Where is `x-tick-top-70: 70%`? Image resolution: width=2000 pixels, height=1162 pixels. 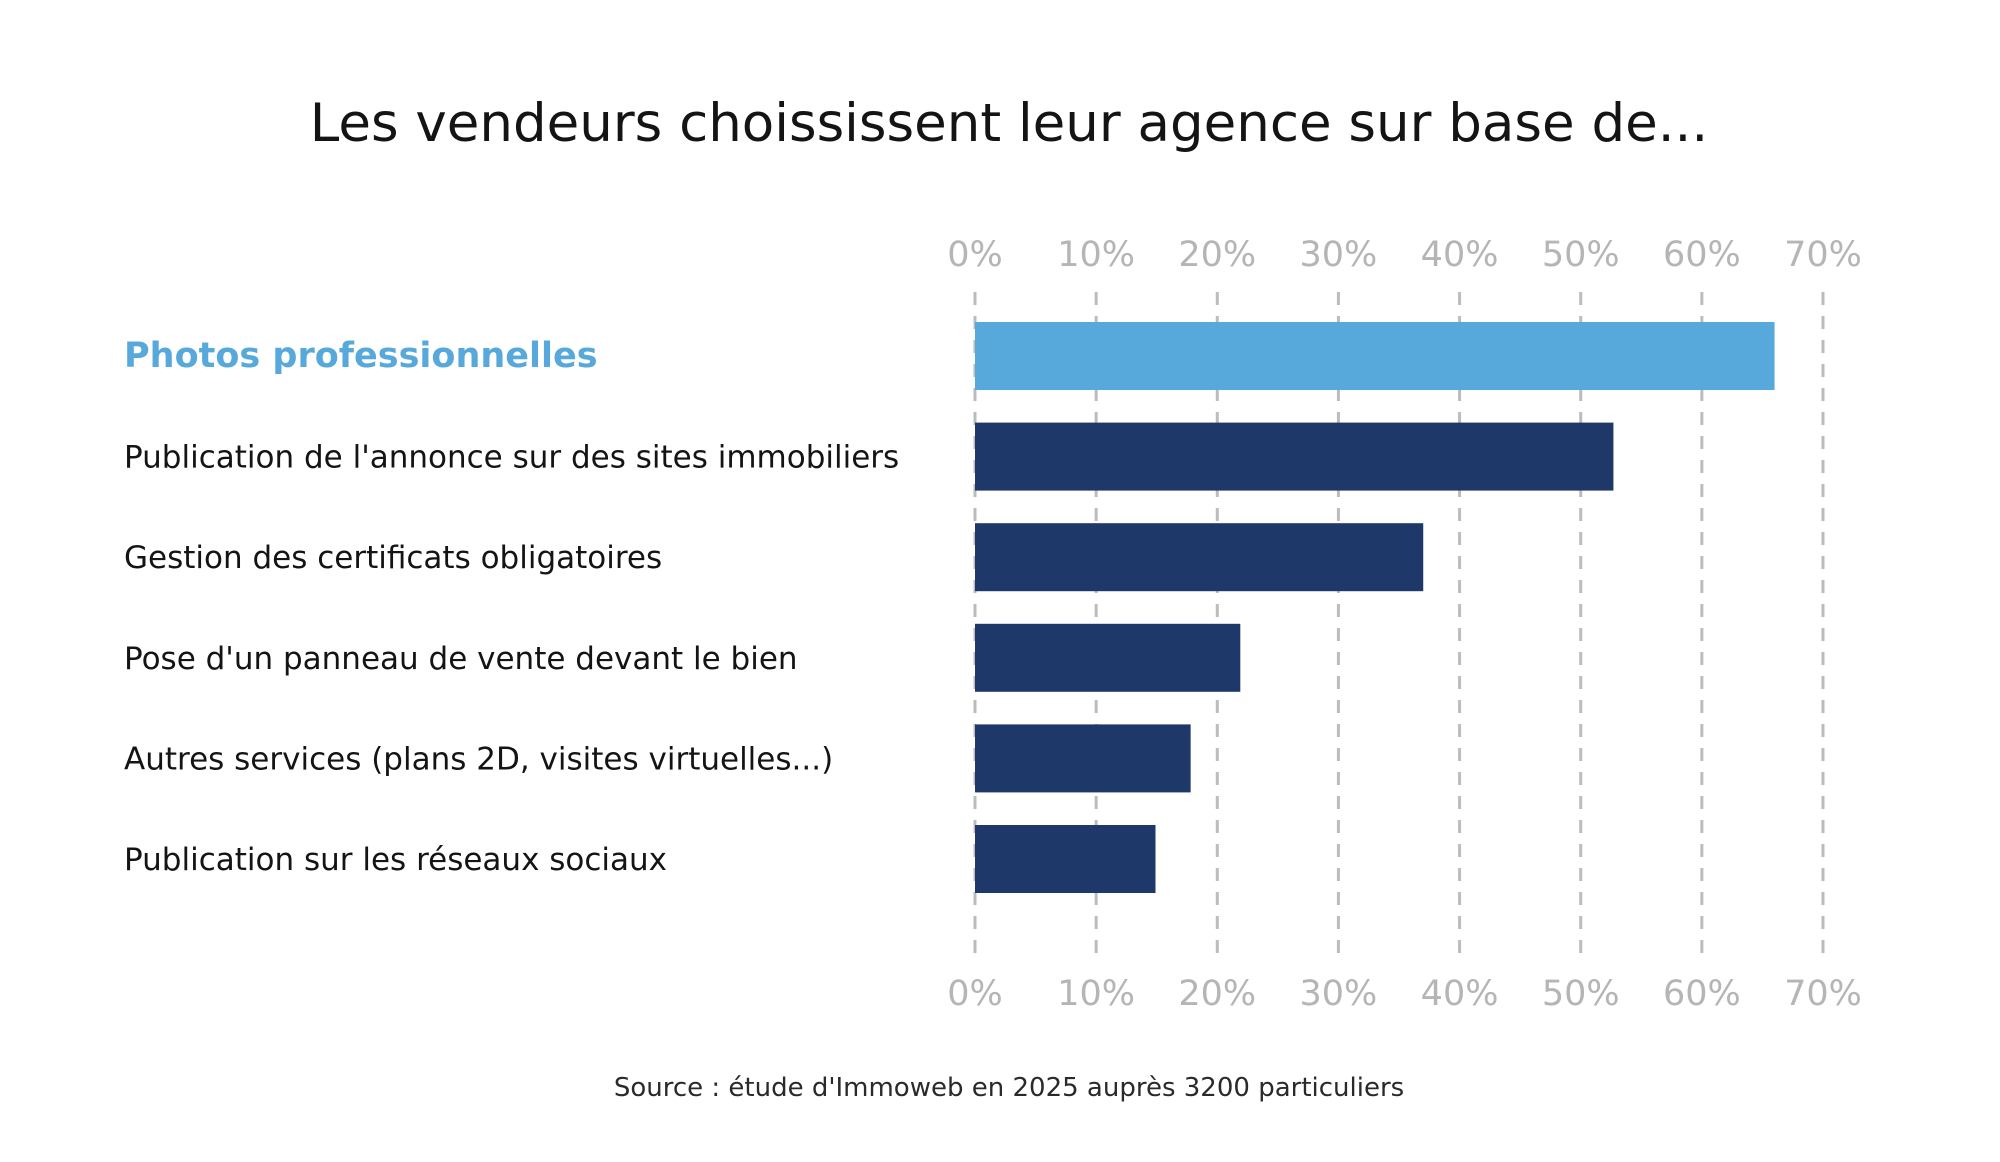 x-tick-top-70: 70% is located at coordinates (1823, 255).